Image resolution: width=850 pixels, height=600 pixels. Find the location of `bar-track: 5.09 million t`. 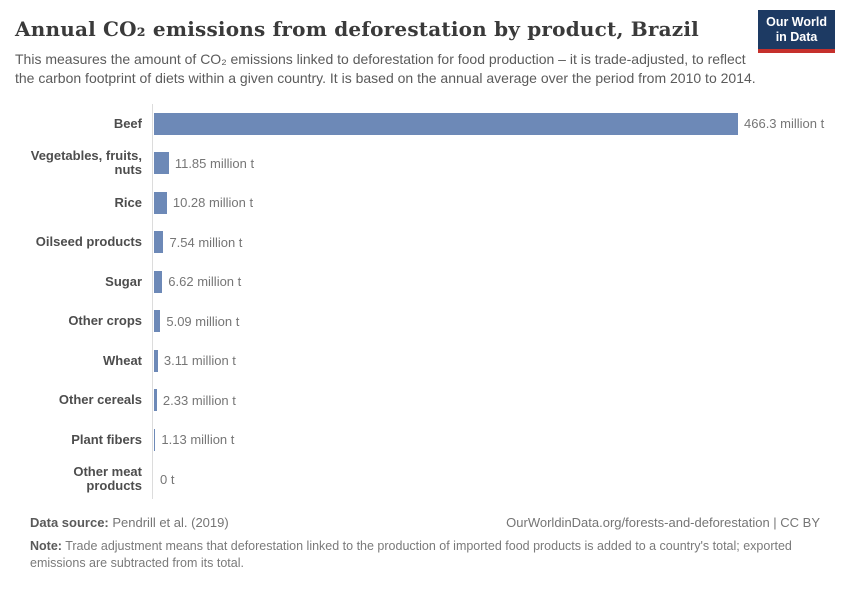

bar-track: 5.09 million t is located at coordinates (493, 321).